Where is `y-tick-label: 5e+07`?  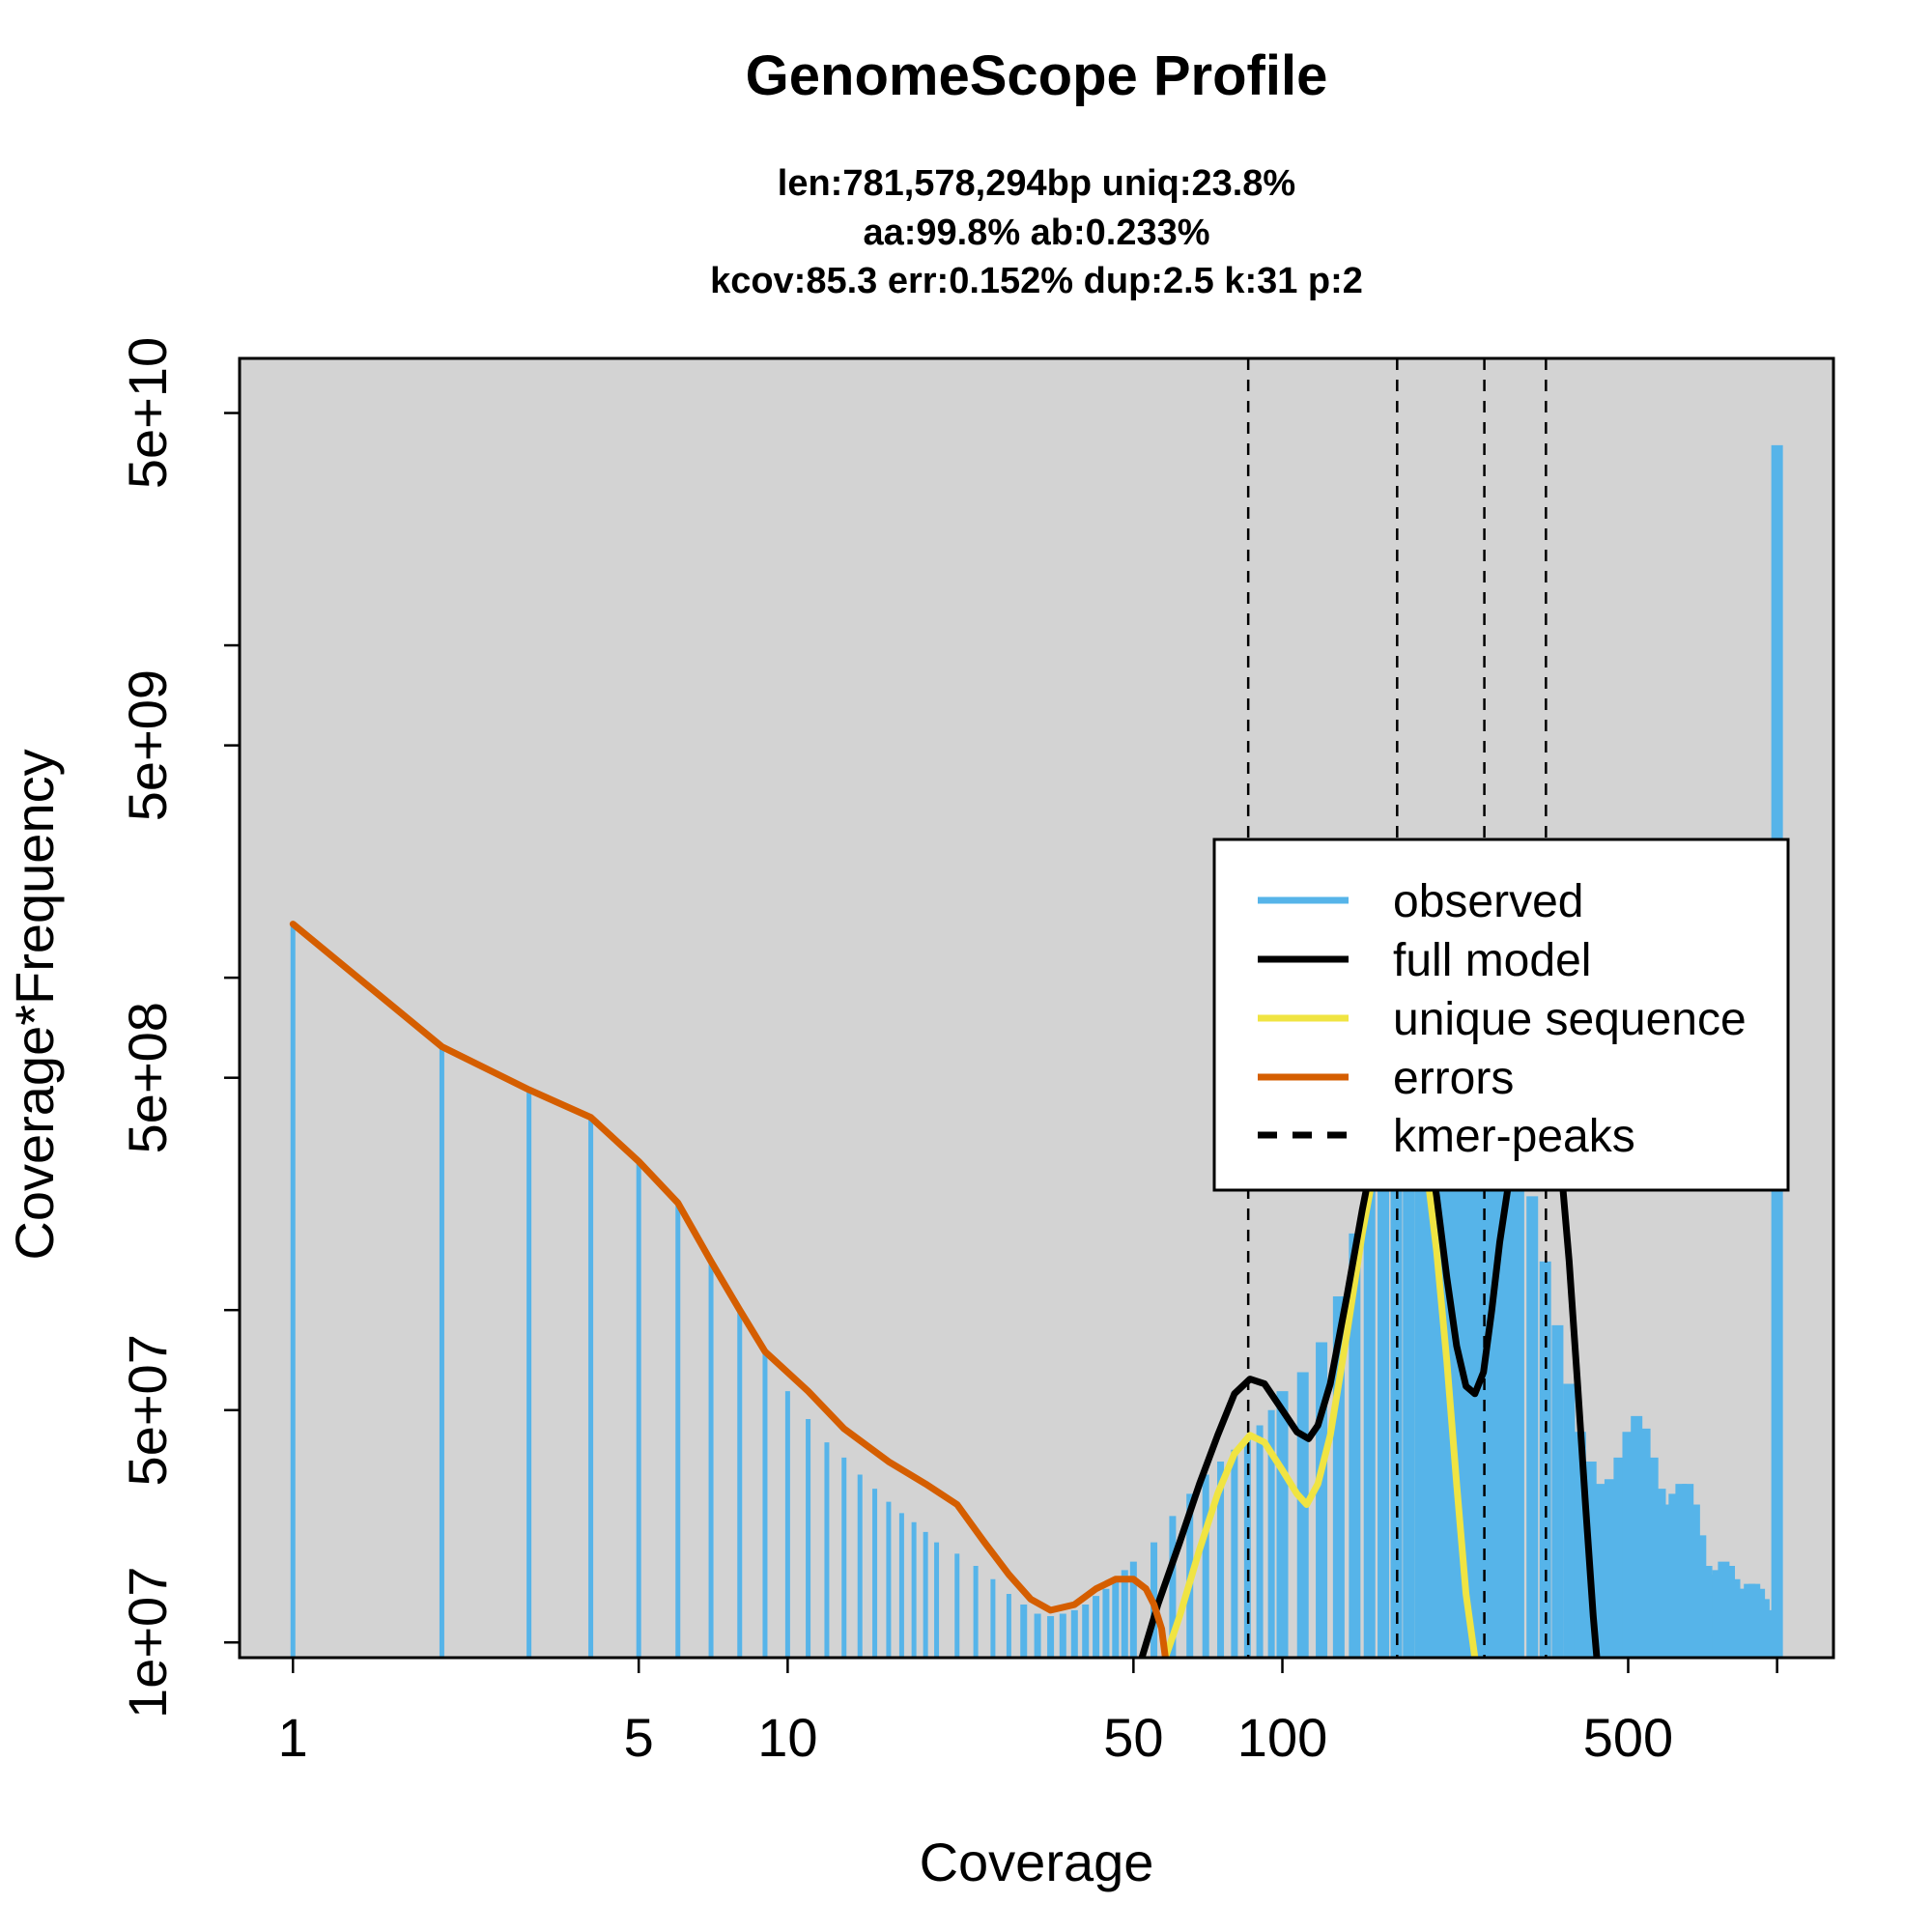 y-tick-label: 5e+07 is located at coordinates (147, 1410).